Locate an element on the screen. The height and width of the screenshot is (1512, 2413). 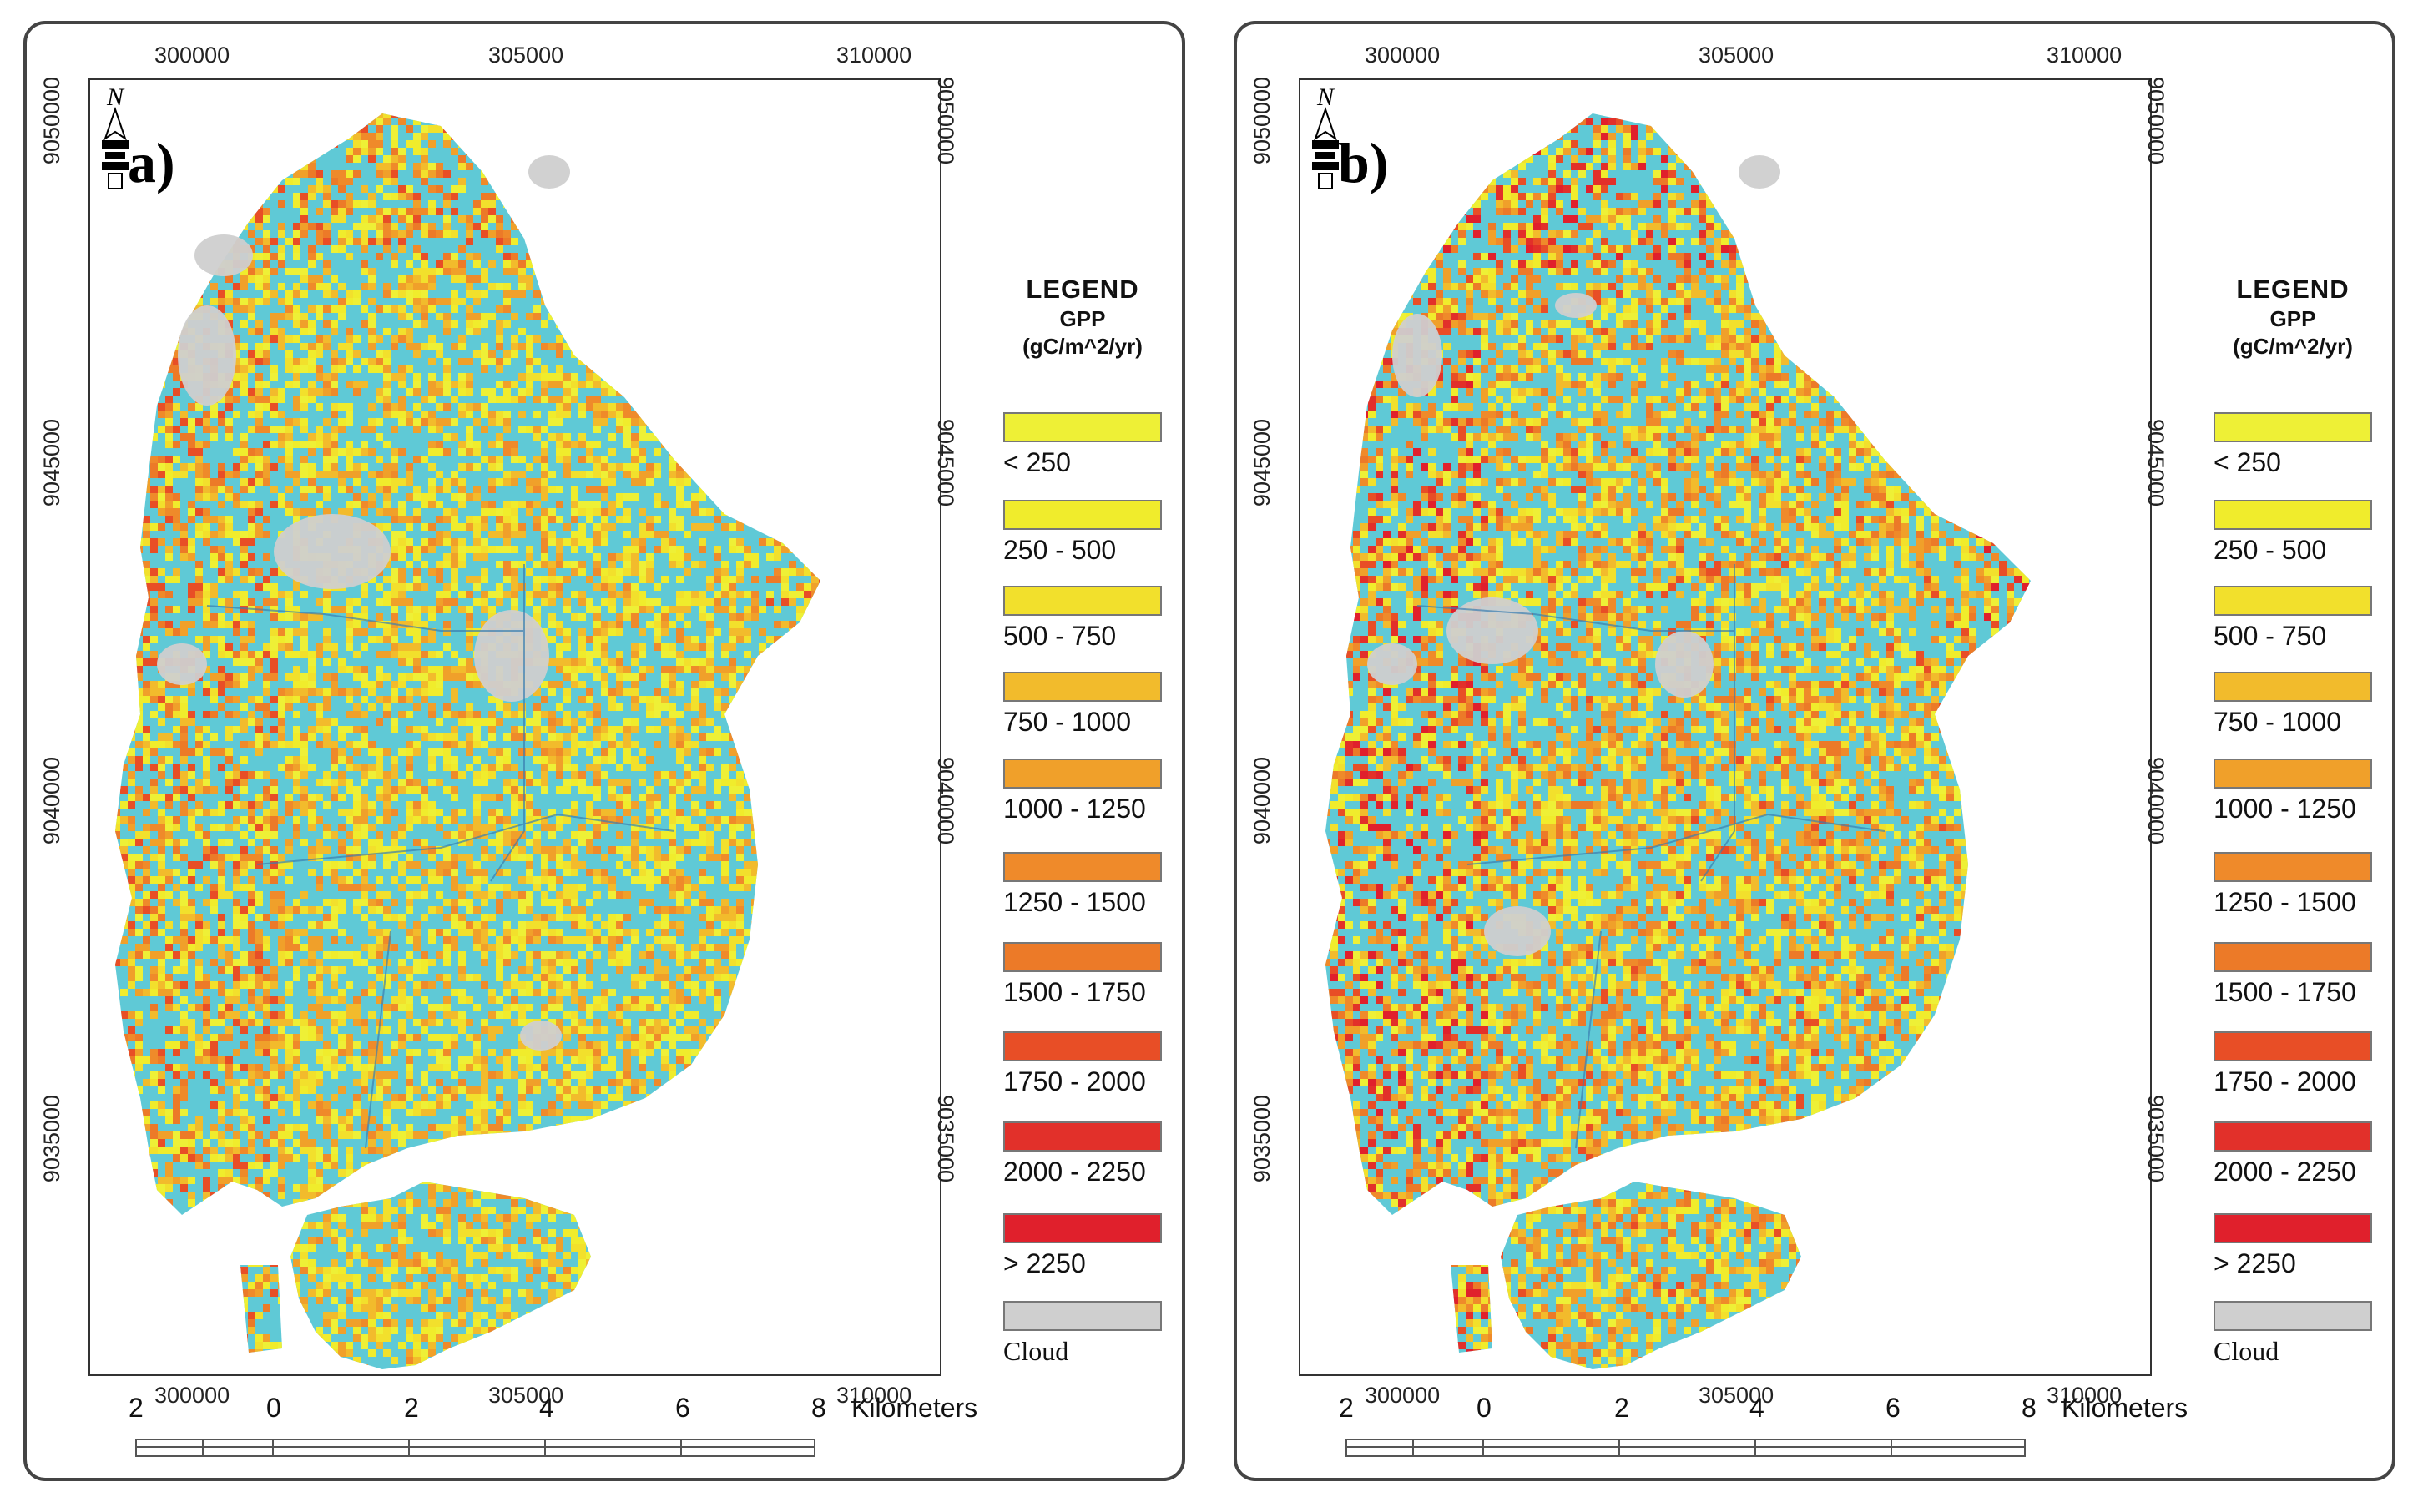
x-tick-bottom: 305000 is located at coordinates (1736, 1396).